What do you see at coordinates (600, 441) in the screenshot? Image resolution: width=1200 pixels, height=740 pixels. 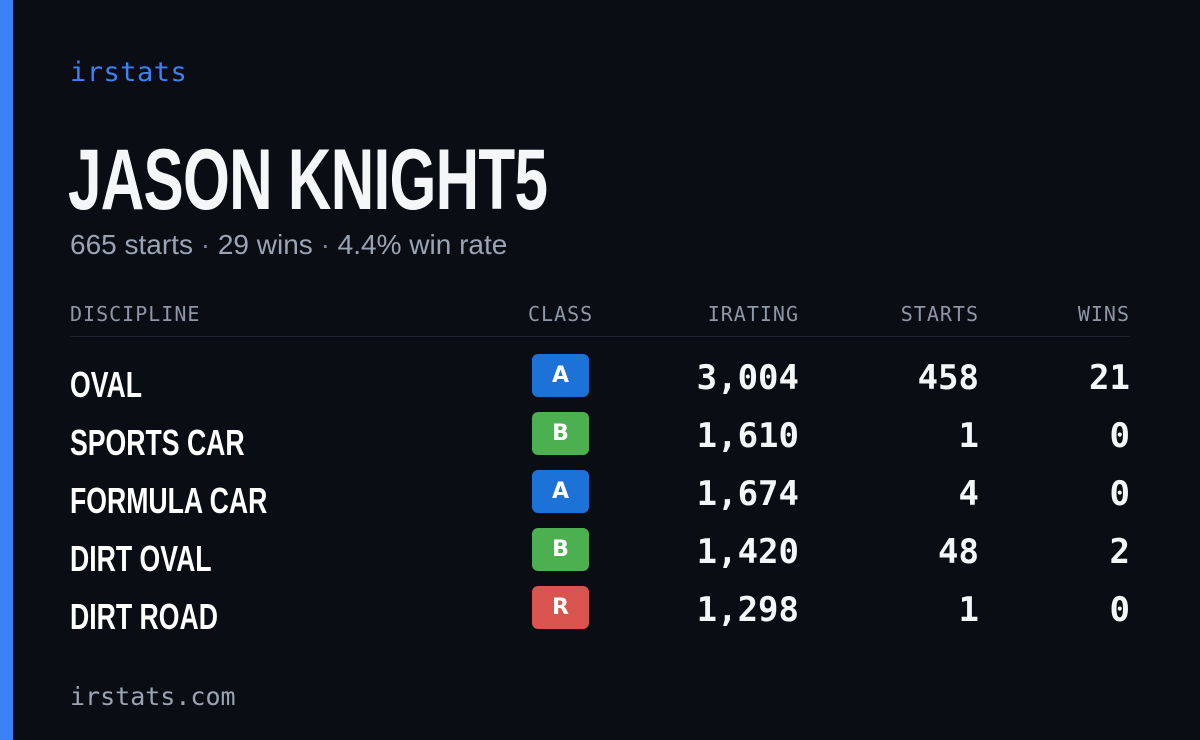 I see `table-row: SPORTS CAR B 1,610 1 0` at bounding box center [600, 441].